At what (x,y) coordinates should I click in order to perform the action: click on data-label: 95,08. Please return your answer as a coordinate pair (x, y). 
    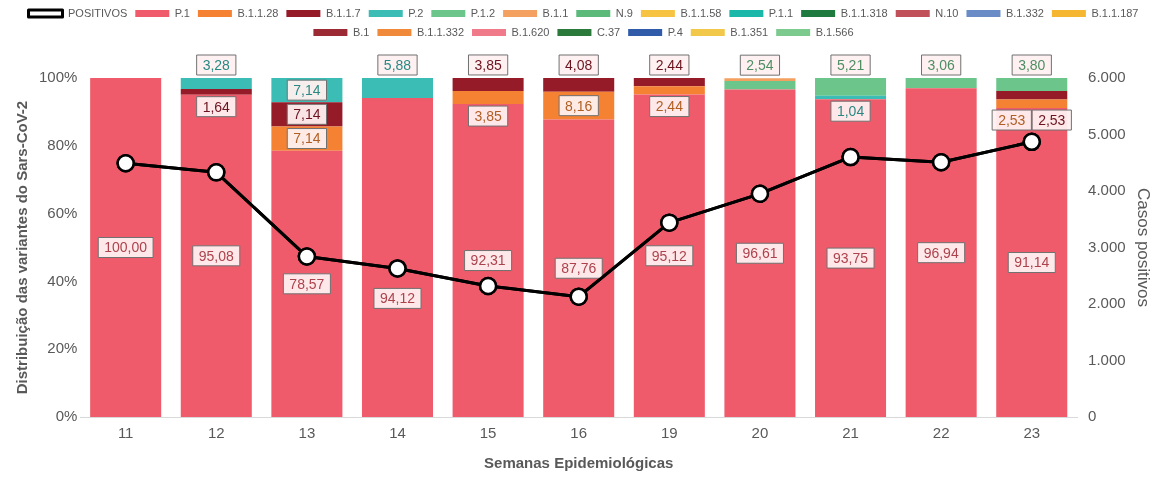
    Looking at the image, I should click on (216, 255).